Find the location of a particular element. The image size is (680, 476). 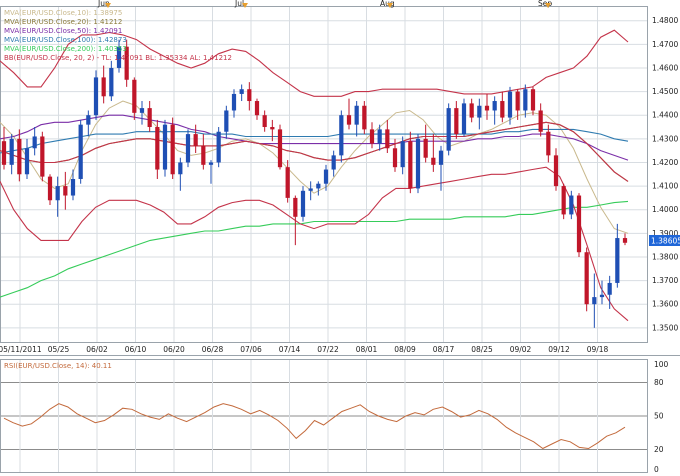

x-tick-09/18: 09/18 is located at coordinates (598, 349).